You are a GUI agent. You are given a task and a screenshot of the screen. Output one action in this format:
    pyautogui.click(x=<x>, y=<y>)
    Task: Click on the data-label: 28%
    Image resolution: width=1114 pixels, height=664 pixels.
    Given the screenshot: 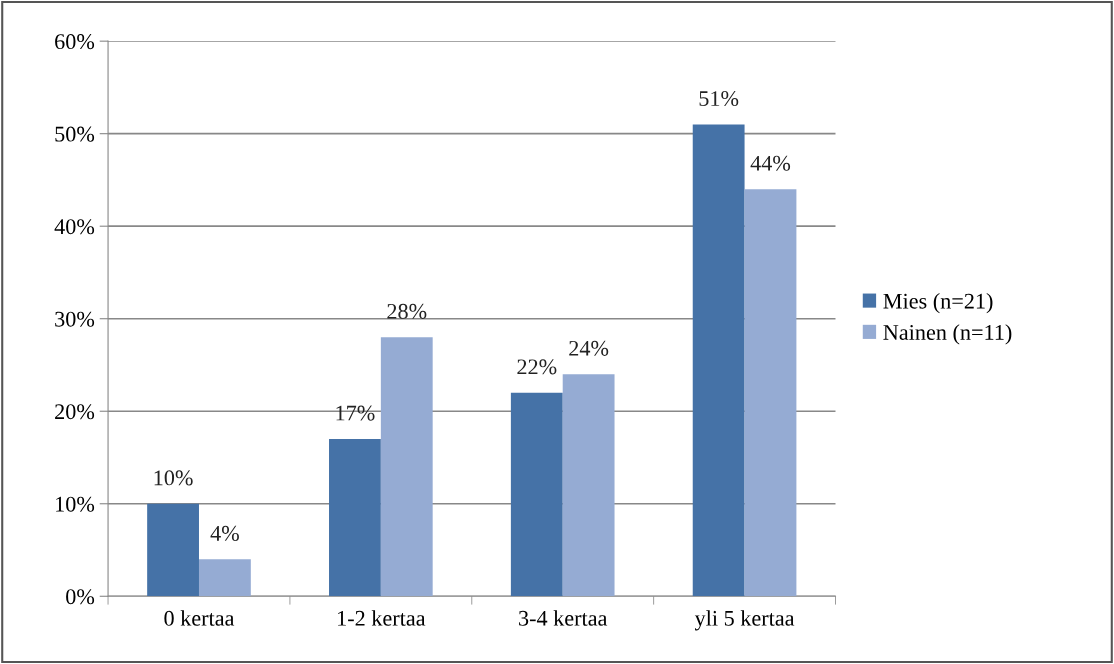 What is the action you would take?
    pyautogui.click(x=407, y=311)
    